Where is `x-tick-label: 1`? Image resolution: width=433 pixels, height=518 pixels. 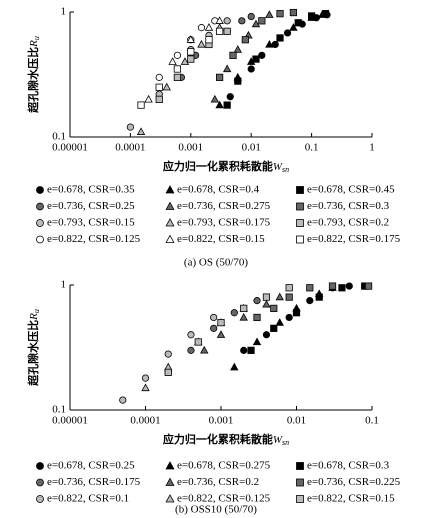
x-tick-label: 1 is located at coordinates (372, 148).